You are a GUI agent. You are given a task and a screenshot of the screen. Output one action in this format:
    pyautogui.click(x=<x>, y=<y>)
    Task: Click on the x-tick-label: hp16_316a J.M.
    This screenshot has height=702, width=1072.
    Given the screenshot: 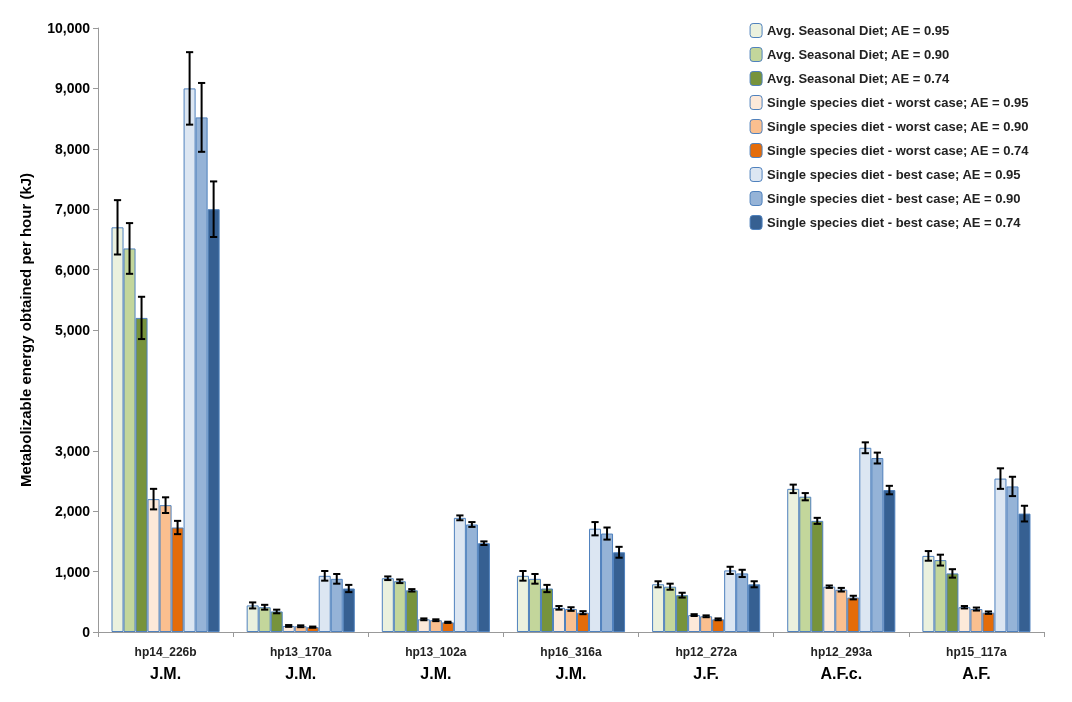 What is the action you would take?
    pyautogui.click(x=571, y=663)
    